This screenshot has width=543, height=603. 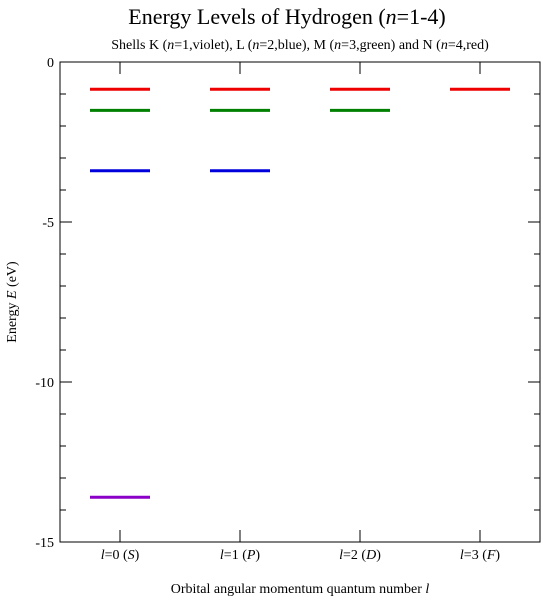 What do you see at coordinates (48, 223) in the screenshot?
I see `y-tick-label: -5` at bounding box center [48, 223].